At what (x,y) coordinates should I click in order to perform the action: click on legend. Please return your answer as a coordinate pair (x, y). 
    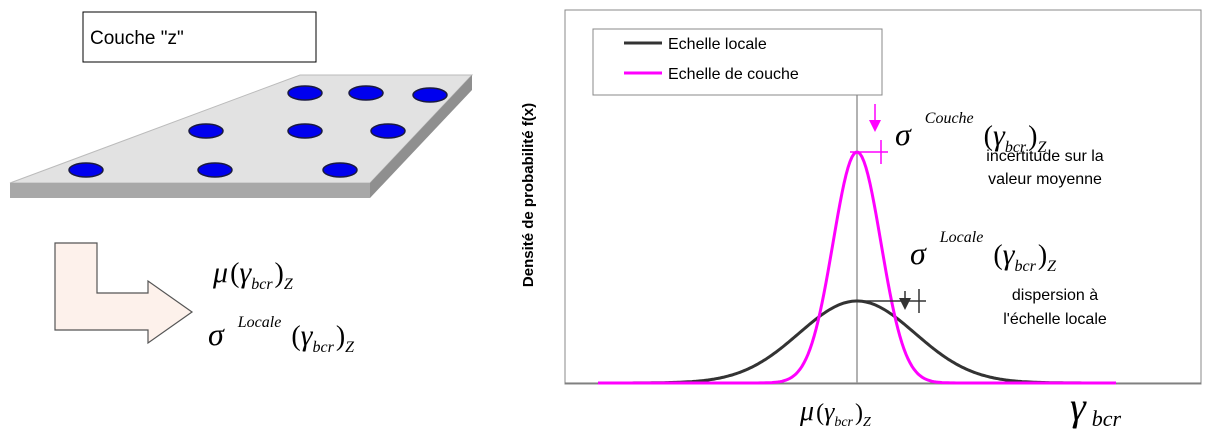
    Looking at the image, I should click on (737, 62).